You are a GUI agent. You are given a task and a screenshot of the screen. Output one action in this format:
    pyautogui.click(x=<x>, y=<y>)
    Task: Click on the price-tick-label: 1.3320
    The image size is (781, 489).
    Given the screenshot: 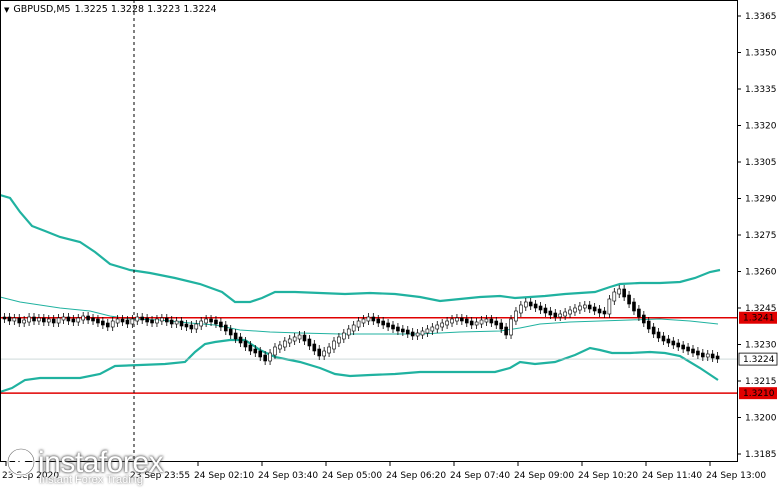 What is the action you would take?
    pyautogui.click(x=761, y=127)
    